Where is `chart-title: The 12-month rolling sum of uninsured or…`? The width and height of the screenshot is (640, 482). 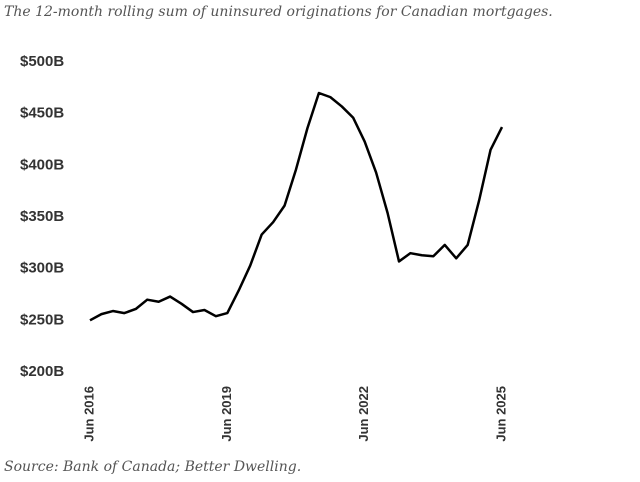
chart-title: The 12-month rolling sum of uninsured or… is located at coordinates (278, 12).